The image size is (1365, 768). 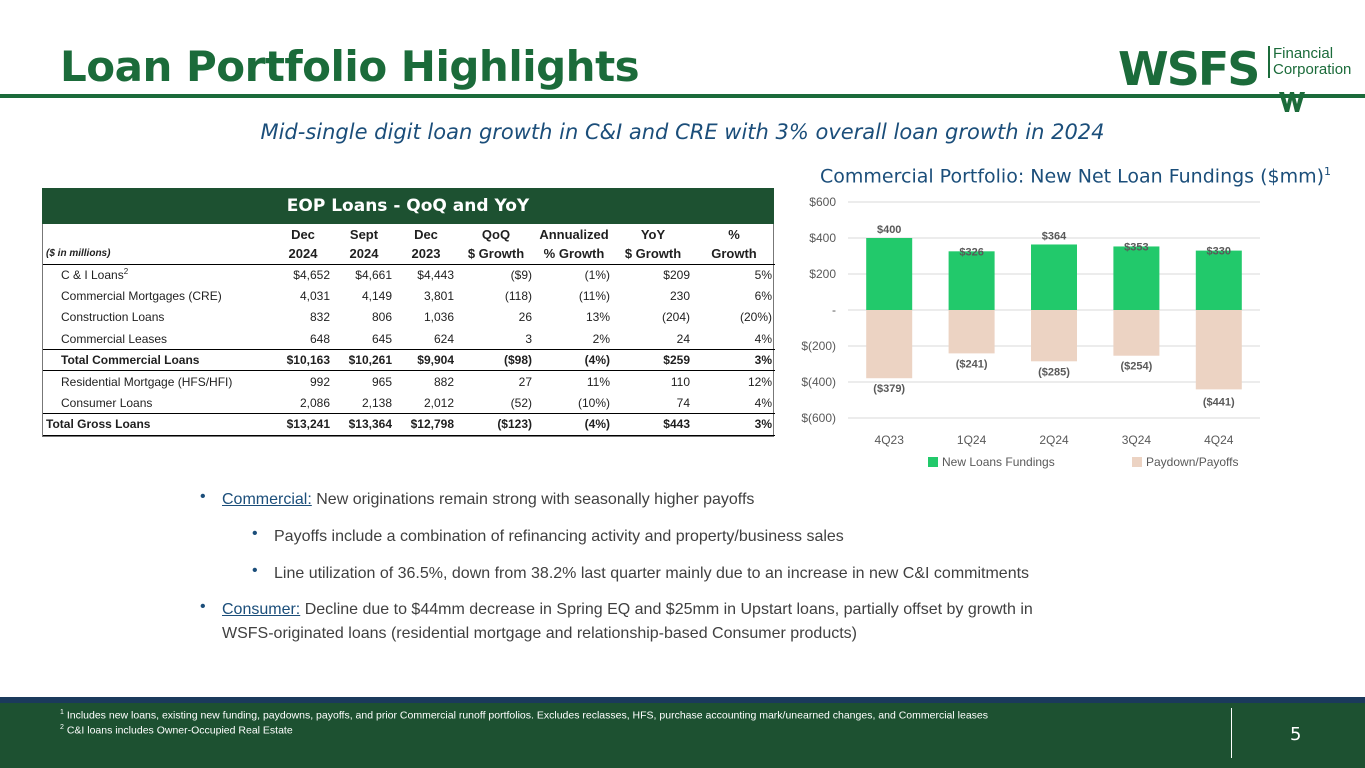 What do you see at coordinates (759, 381) in the screenshot?
I see `table-cell: 12%` at bounding box center [759, 381].